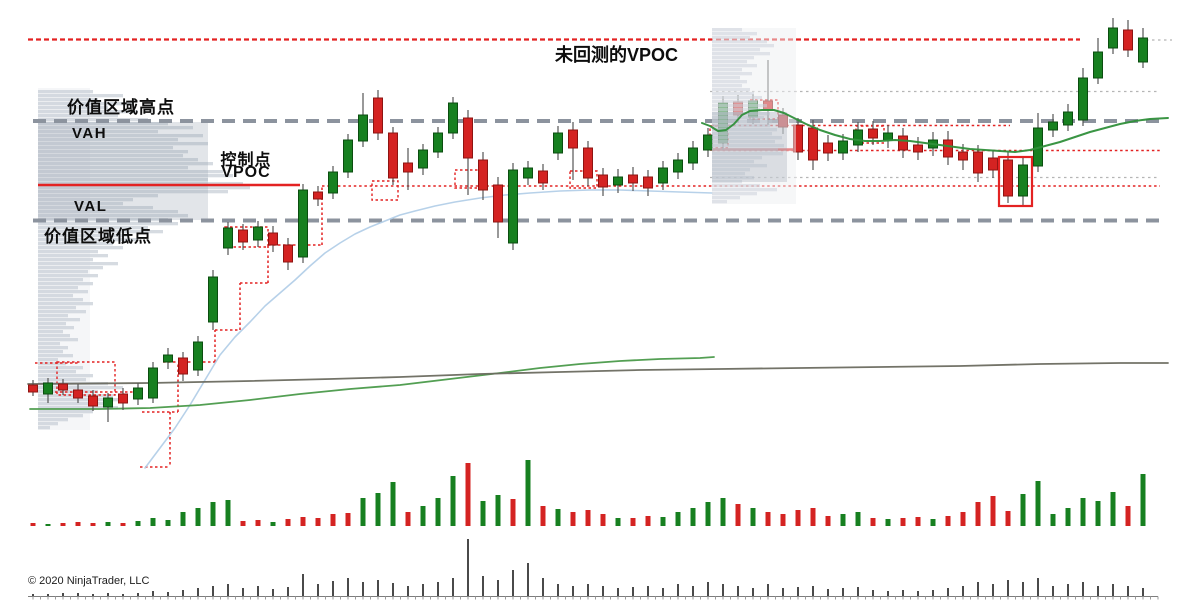 The image size is (1192, 615). Describe the element at coordinates (754, 116) in the screenshot. I see `volume-profile-right` at that location.